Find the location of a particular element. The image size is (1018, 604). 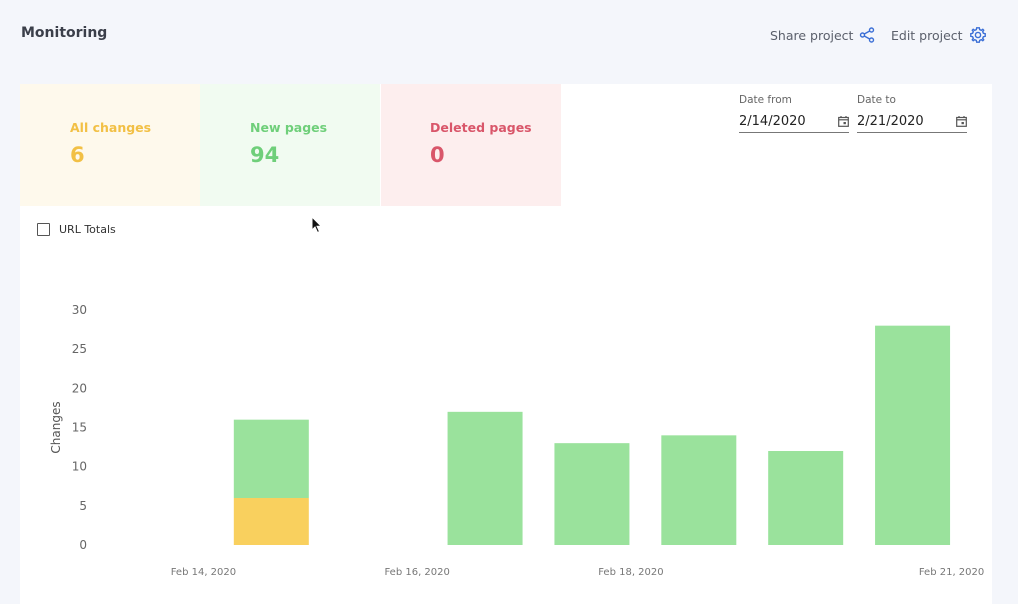

y-tick-label: 0 is located at coordinates (83, 545).